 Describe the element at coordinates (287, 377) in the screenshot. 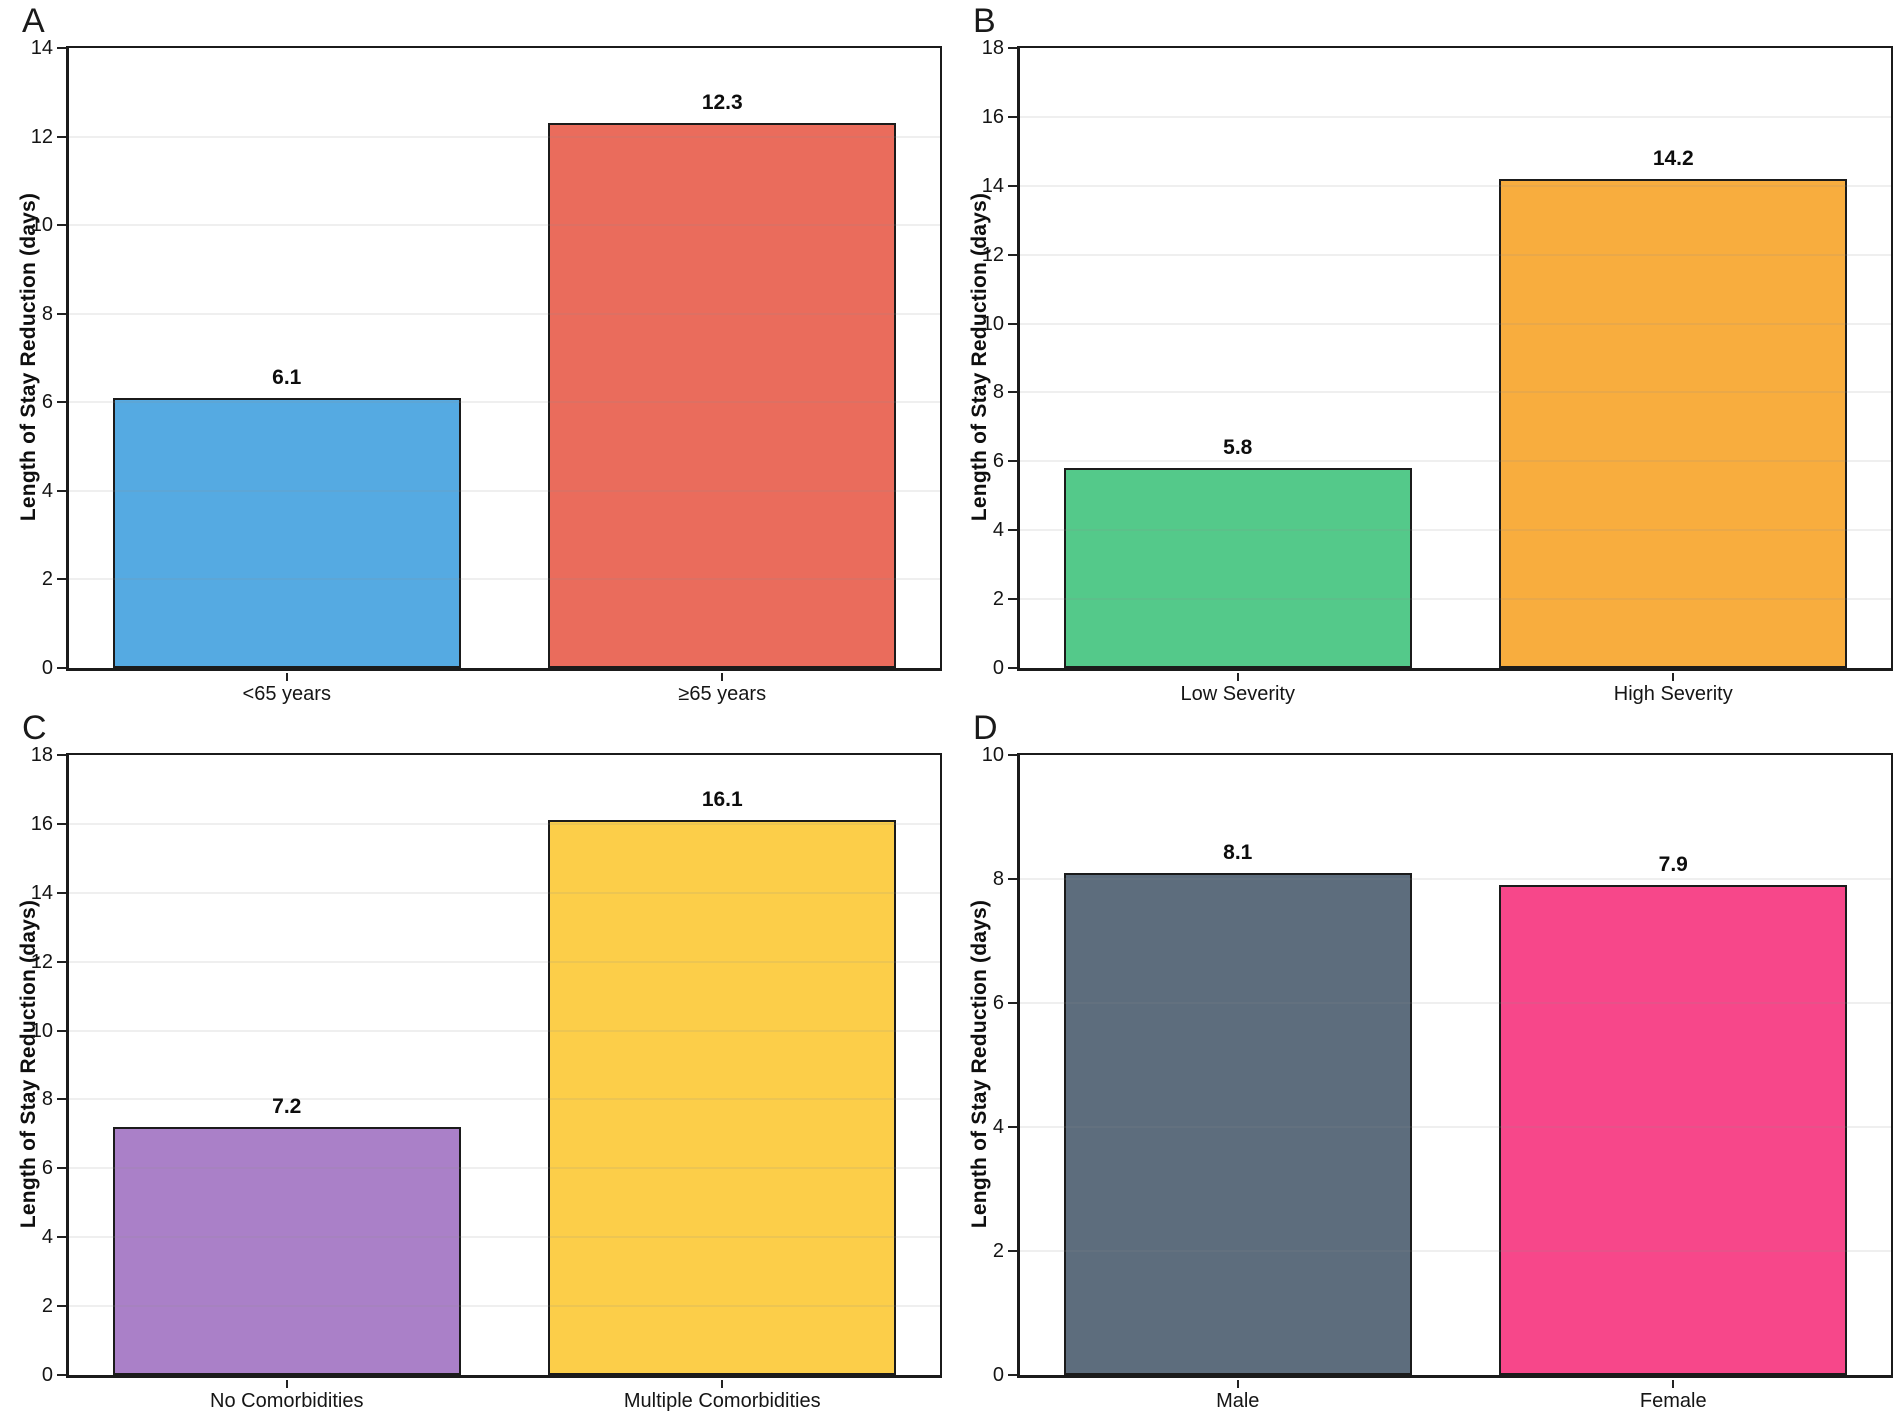

I see `value-label-lt-65-years: 6.1` at that location.